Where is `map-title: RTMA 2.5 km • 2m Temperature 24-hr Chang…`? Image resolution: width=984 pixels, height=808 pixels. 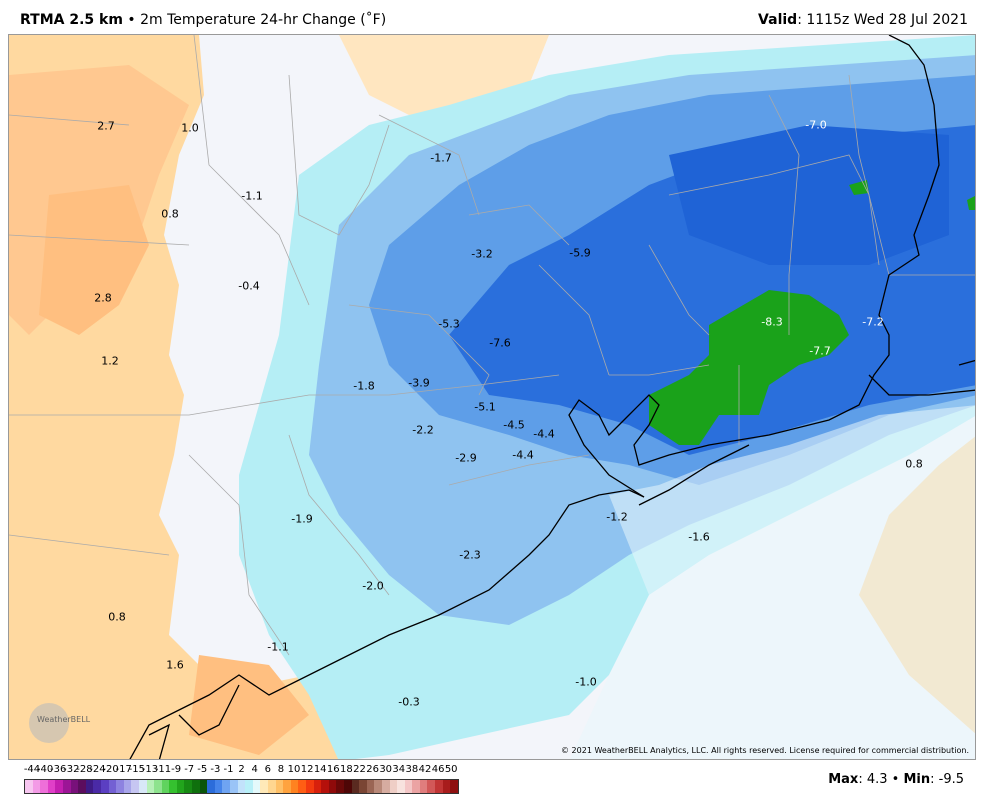
map-title: RTMA 2.5 km • 2m Temperature 24-hr Chang… is located at coordinates (203, 20).